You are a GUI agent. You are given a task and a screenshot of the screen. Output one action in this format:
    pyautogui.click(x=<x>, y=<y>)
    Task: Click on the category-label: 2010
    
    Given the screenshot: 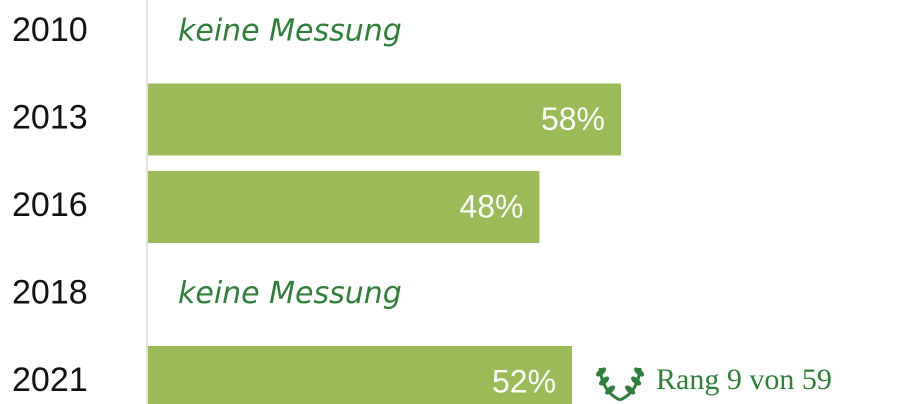 What is the action you would take?
    pyautogui.click(x=50, y=30)
    